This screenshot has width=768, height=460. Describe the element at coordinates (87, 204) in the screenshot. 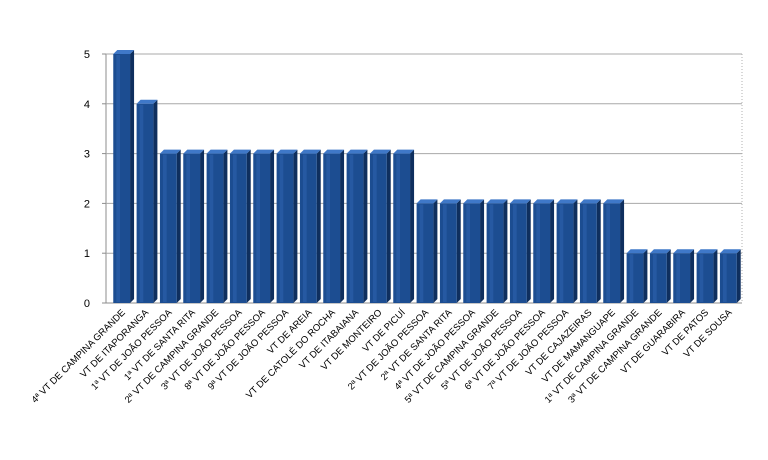

I see `y-tick-label: 2` at that location.